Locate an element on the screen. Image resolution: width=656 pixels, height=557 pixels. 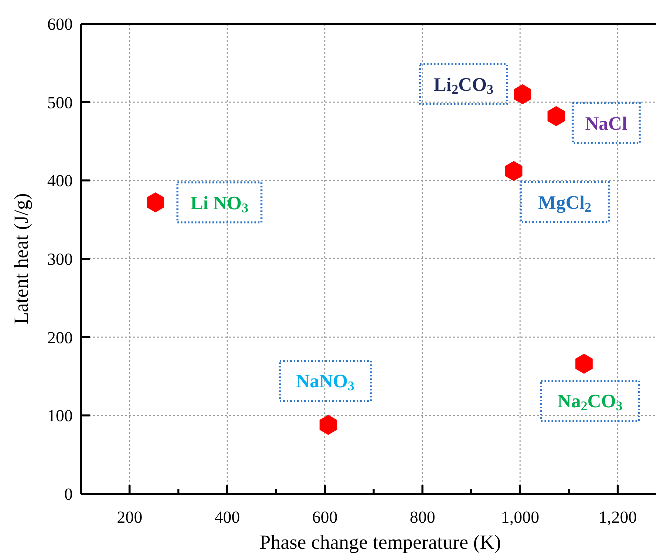
y-tick-label: 300 is located at coordinates (60, 259).